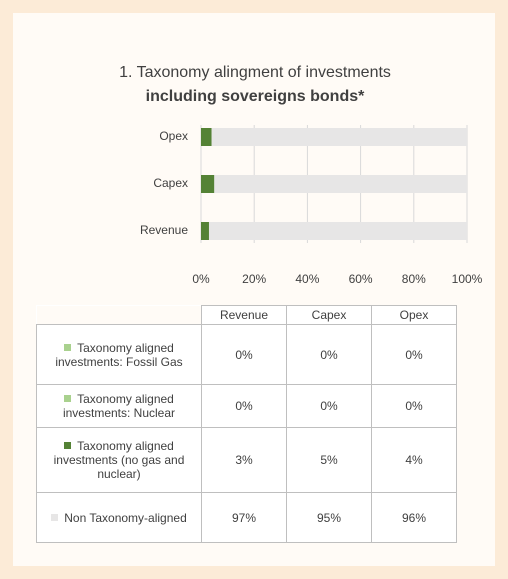 The image size is (508, 579). I want to click on column-header: Revenue, so click(244, 315).